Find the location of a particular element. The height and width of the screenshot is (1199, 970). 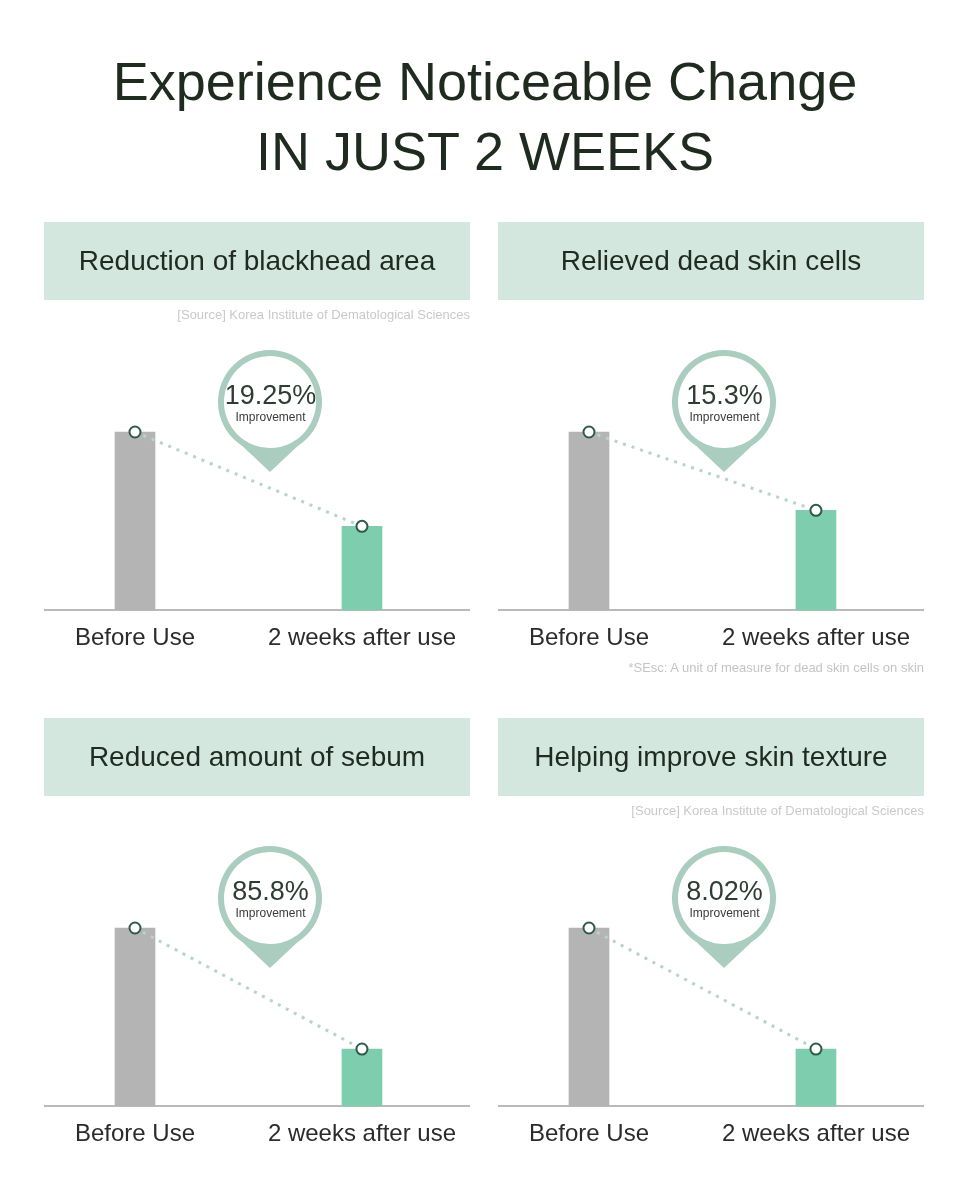

text: 15.3% is located at coordinates (724, 395).